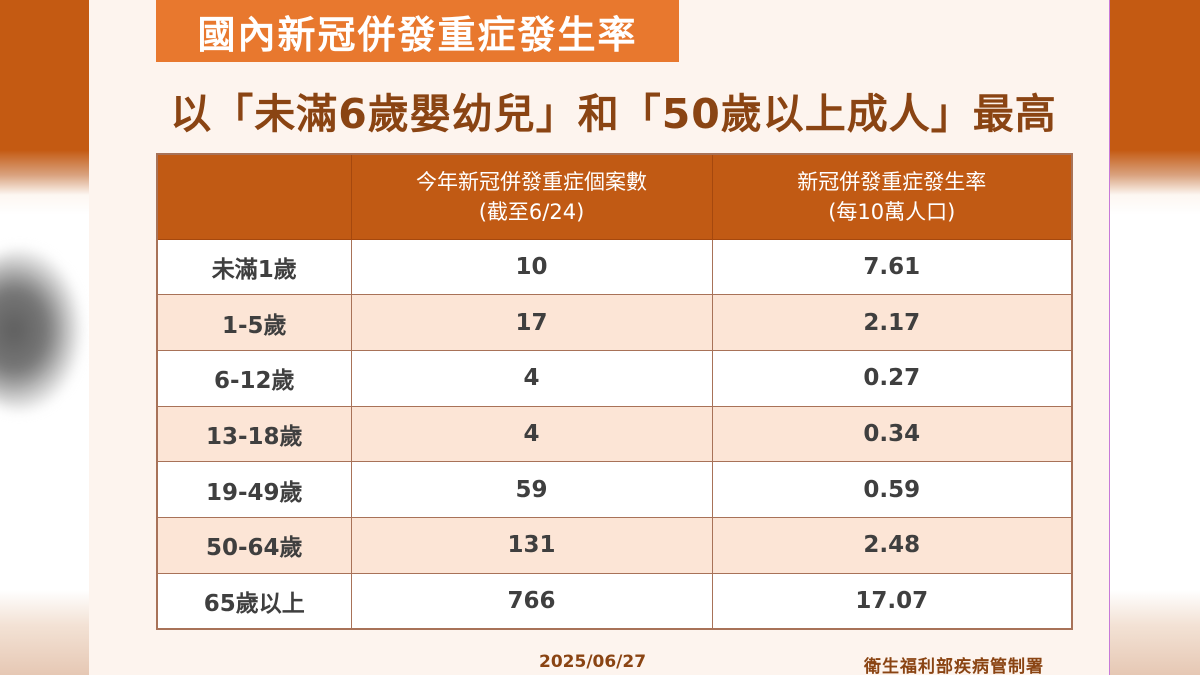  Describe the element at coordinates (417, 31) in the screenshot. I see `title-badge: 國內新冠併發重症發生率` at that location.